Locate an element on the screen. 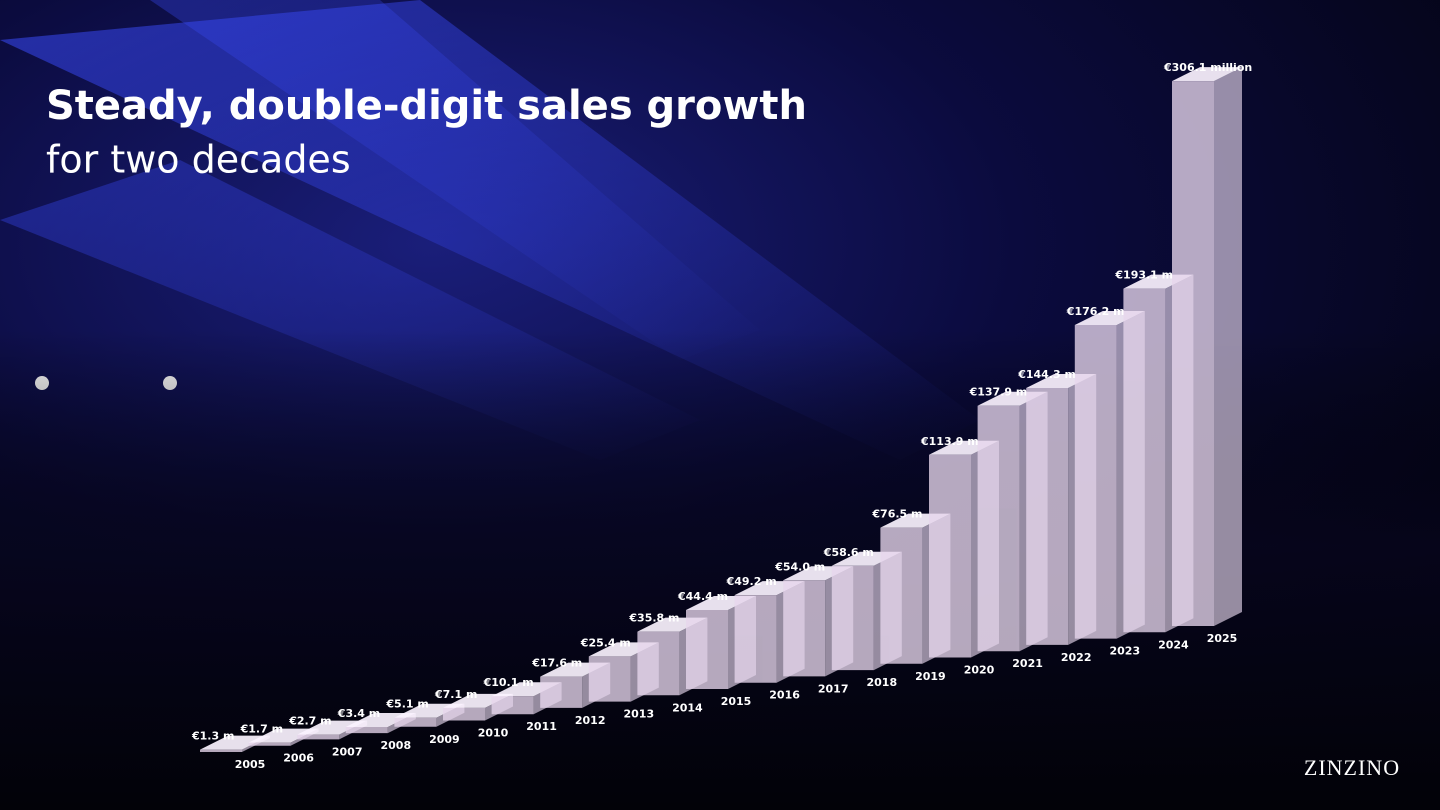 Image resolution: width=1440 pixels, height=810 pixels. year-label: 2020 is located at coordinates (979, 670).